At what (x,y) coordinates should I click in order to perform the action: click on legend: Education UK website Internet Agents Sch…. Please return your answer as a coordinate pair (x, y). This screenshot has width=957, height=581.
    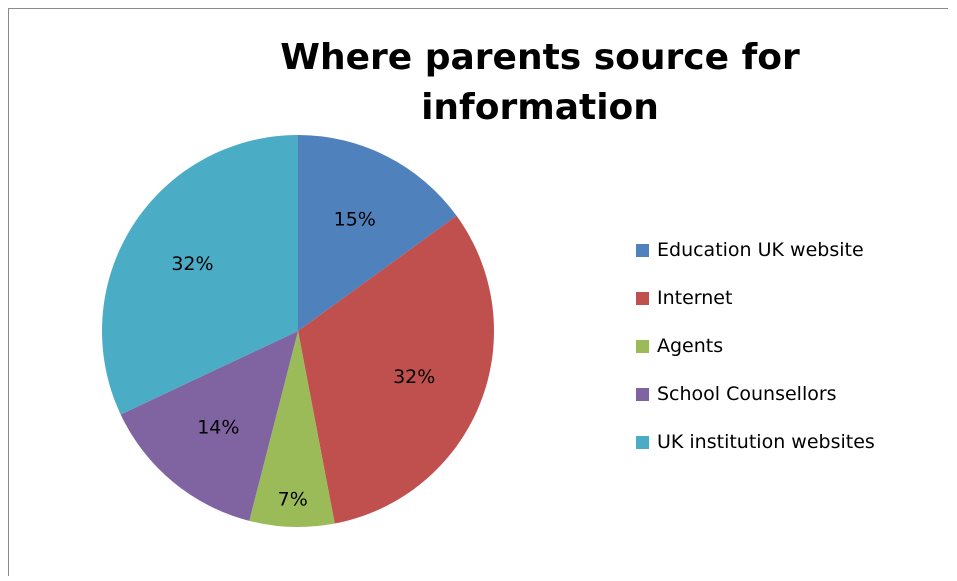
    Looking at the image, I should click on (755, 346).